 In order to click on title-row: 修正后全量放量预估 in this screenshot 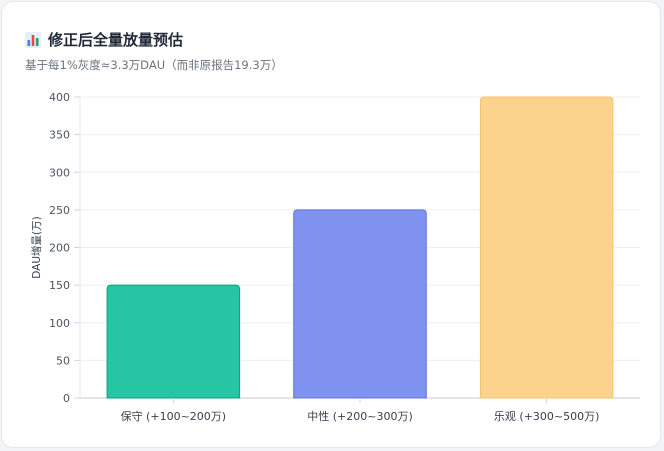, I will do `click(103, 40)`.